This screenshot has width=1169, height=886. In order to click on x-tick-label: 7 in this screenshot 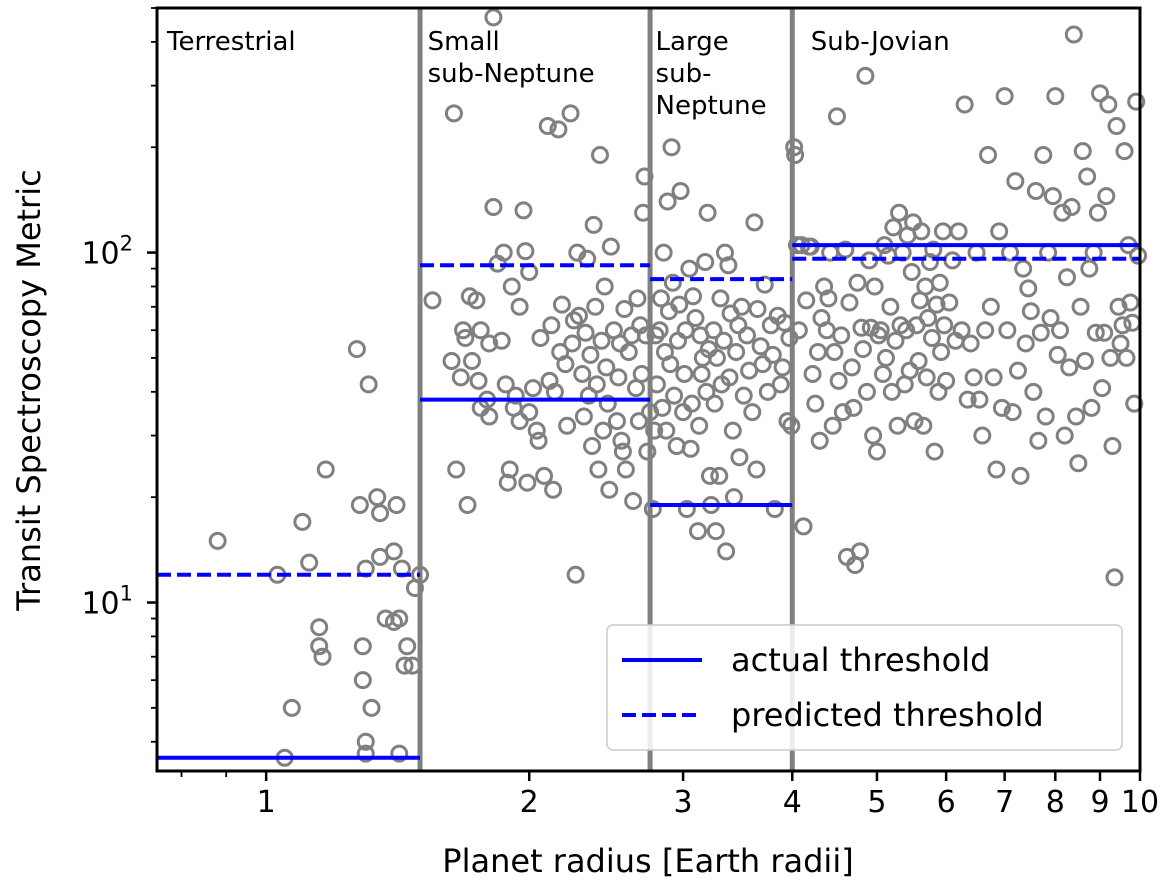, I will do `click(1004, 802)`.